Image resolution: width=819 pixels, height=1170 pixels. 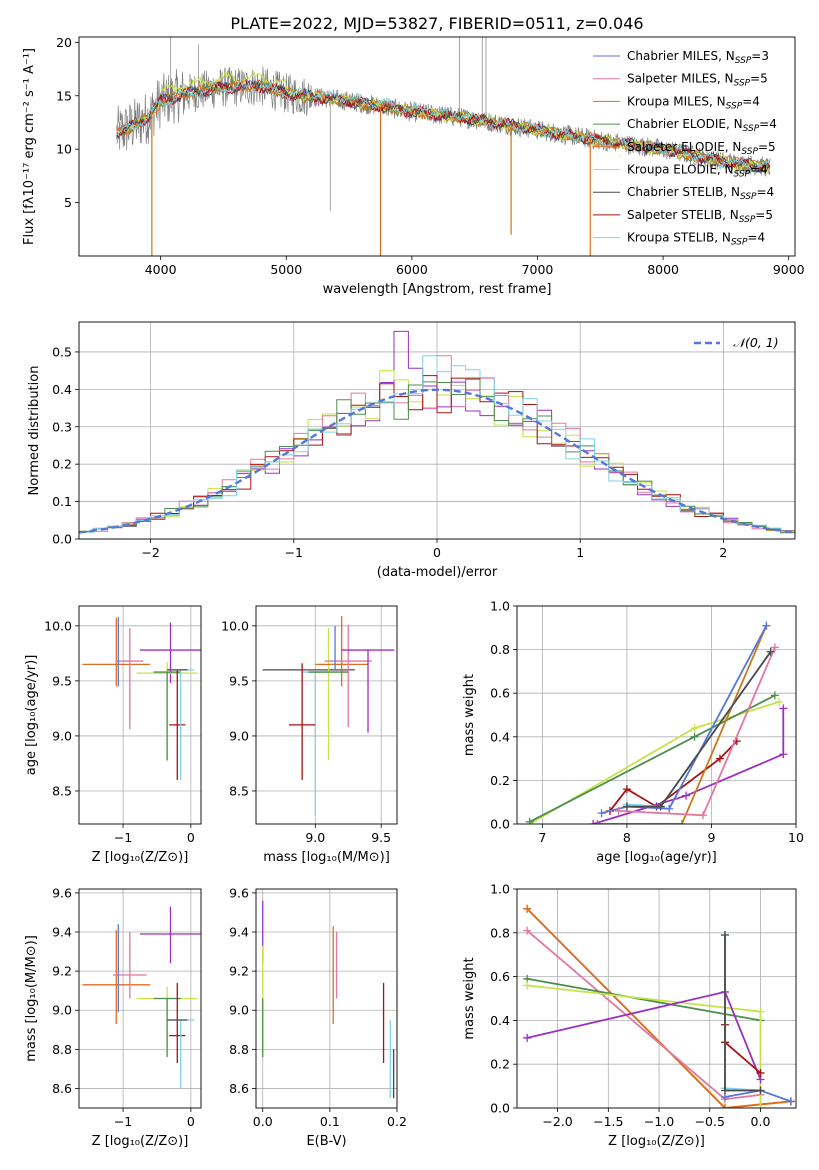 What do you see at coordinates (698, 57) in the screenshot?
I see `legend-label: Chabrier MILES, NSSP=3` at bounding box center [698, 57].